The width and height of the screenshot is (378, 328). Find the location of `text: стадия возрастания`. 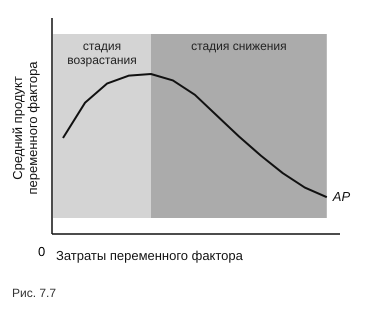

text: стадия возрастания is located at coordinates (102, 53).